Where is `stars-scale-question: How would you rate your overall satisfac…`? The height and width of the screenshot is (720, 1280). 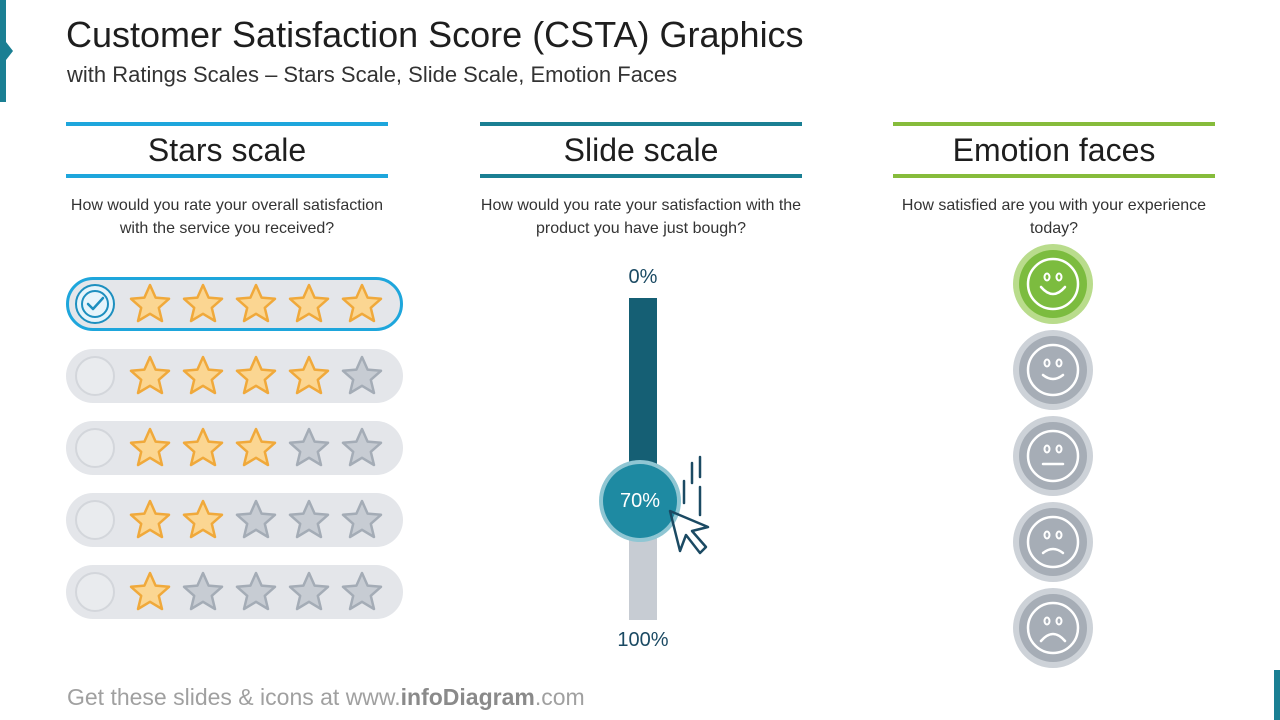 stars-scale-question: How would you rate your overall satisfac… is located at coordinates (227, 217).